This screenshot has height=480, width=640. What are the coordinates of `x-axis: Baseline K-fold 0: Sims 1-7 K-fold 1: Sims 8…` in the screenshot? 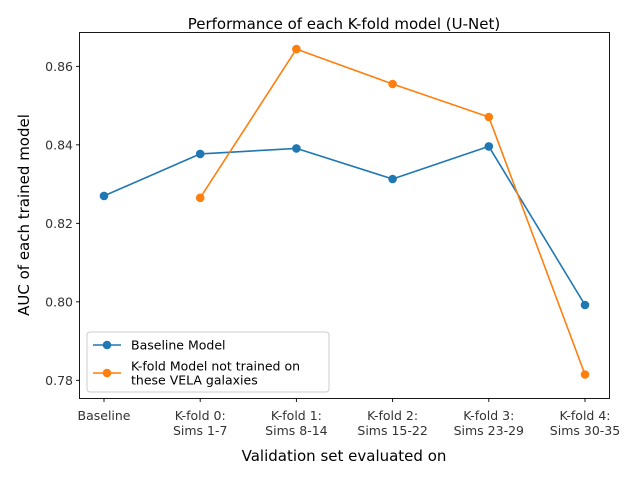 It's located at (349, 418).